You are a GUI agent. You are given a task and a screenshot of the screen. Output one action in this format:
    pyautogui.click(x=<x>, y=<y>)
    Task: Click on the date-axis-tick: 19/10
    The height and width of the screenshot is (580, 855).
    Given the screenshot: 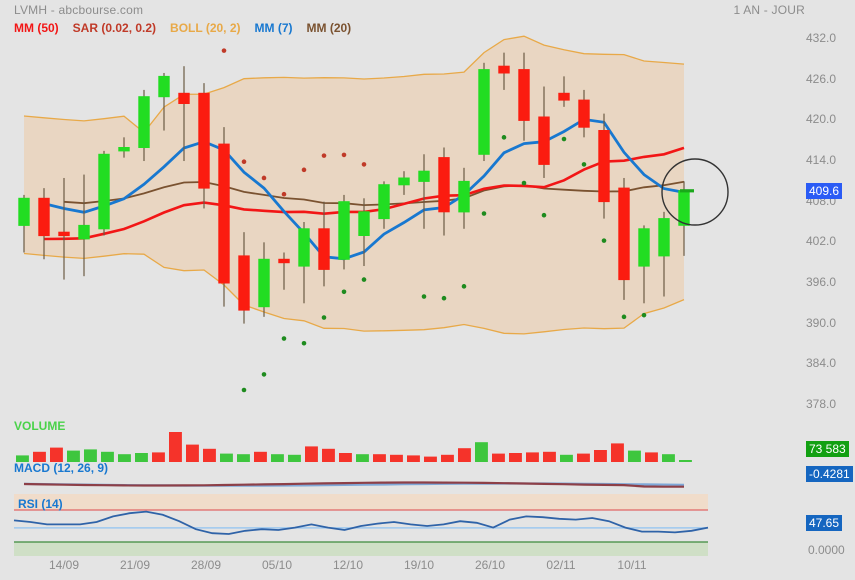 What is the action you would take?
    pyautogui.click(x=419, y=565)
    